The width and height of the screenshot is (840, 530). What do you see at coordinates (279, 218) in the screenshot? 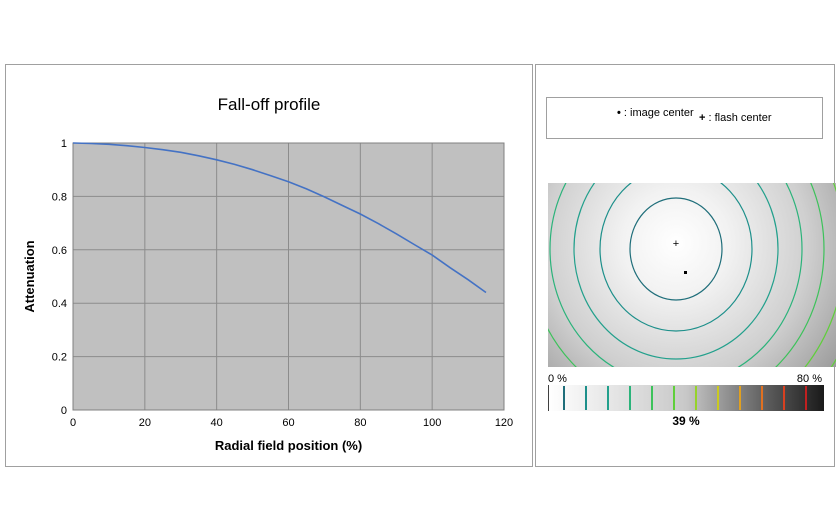
I see `attenuation-series-line` at bounding box center [279, 218].